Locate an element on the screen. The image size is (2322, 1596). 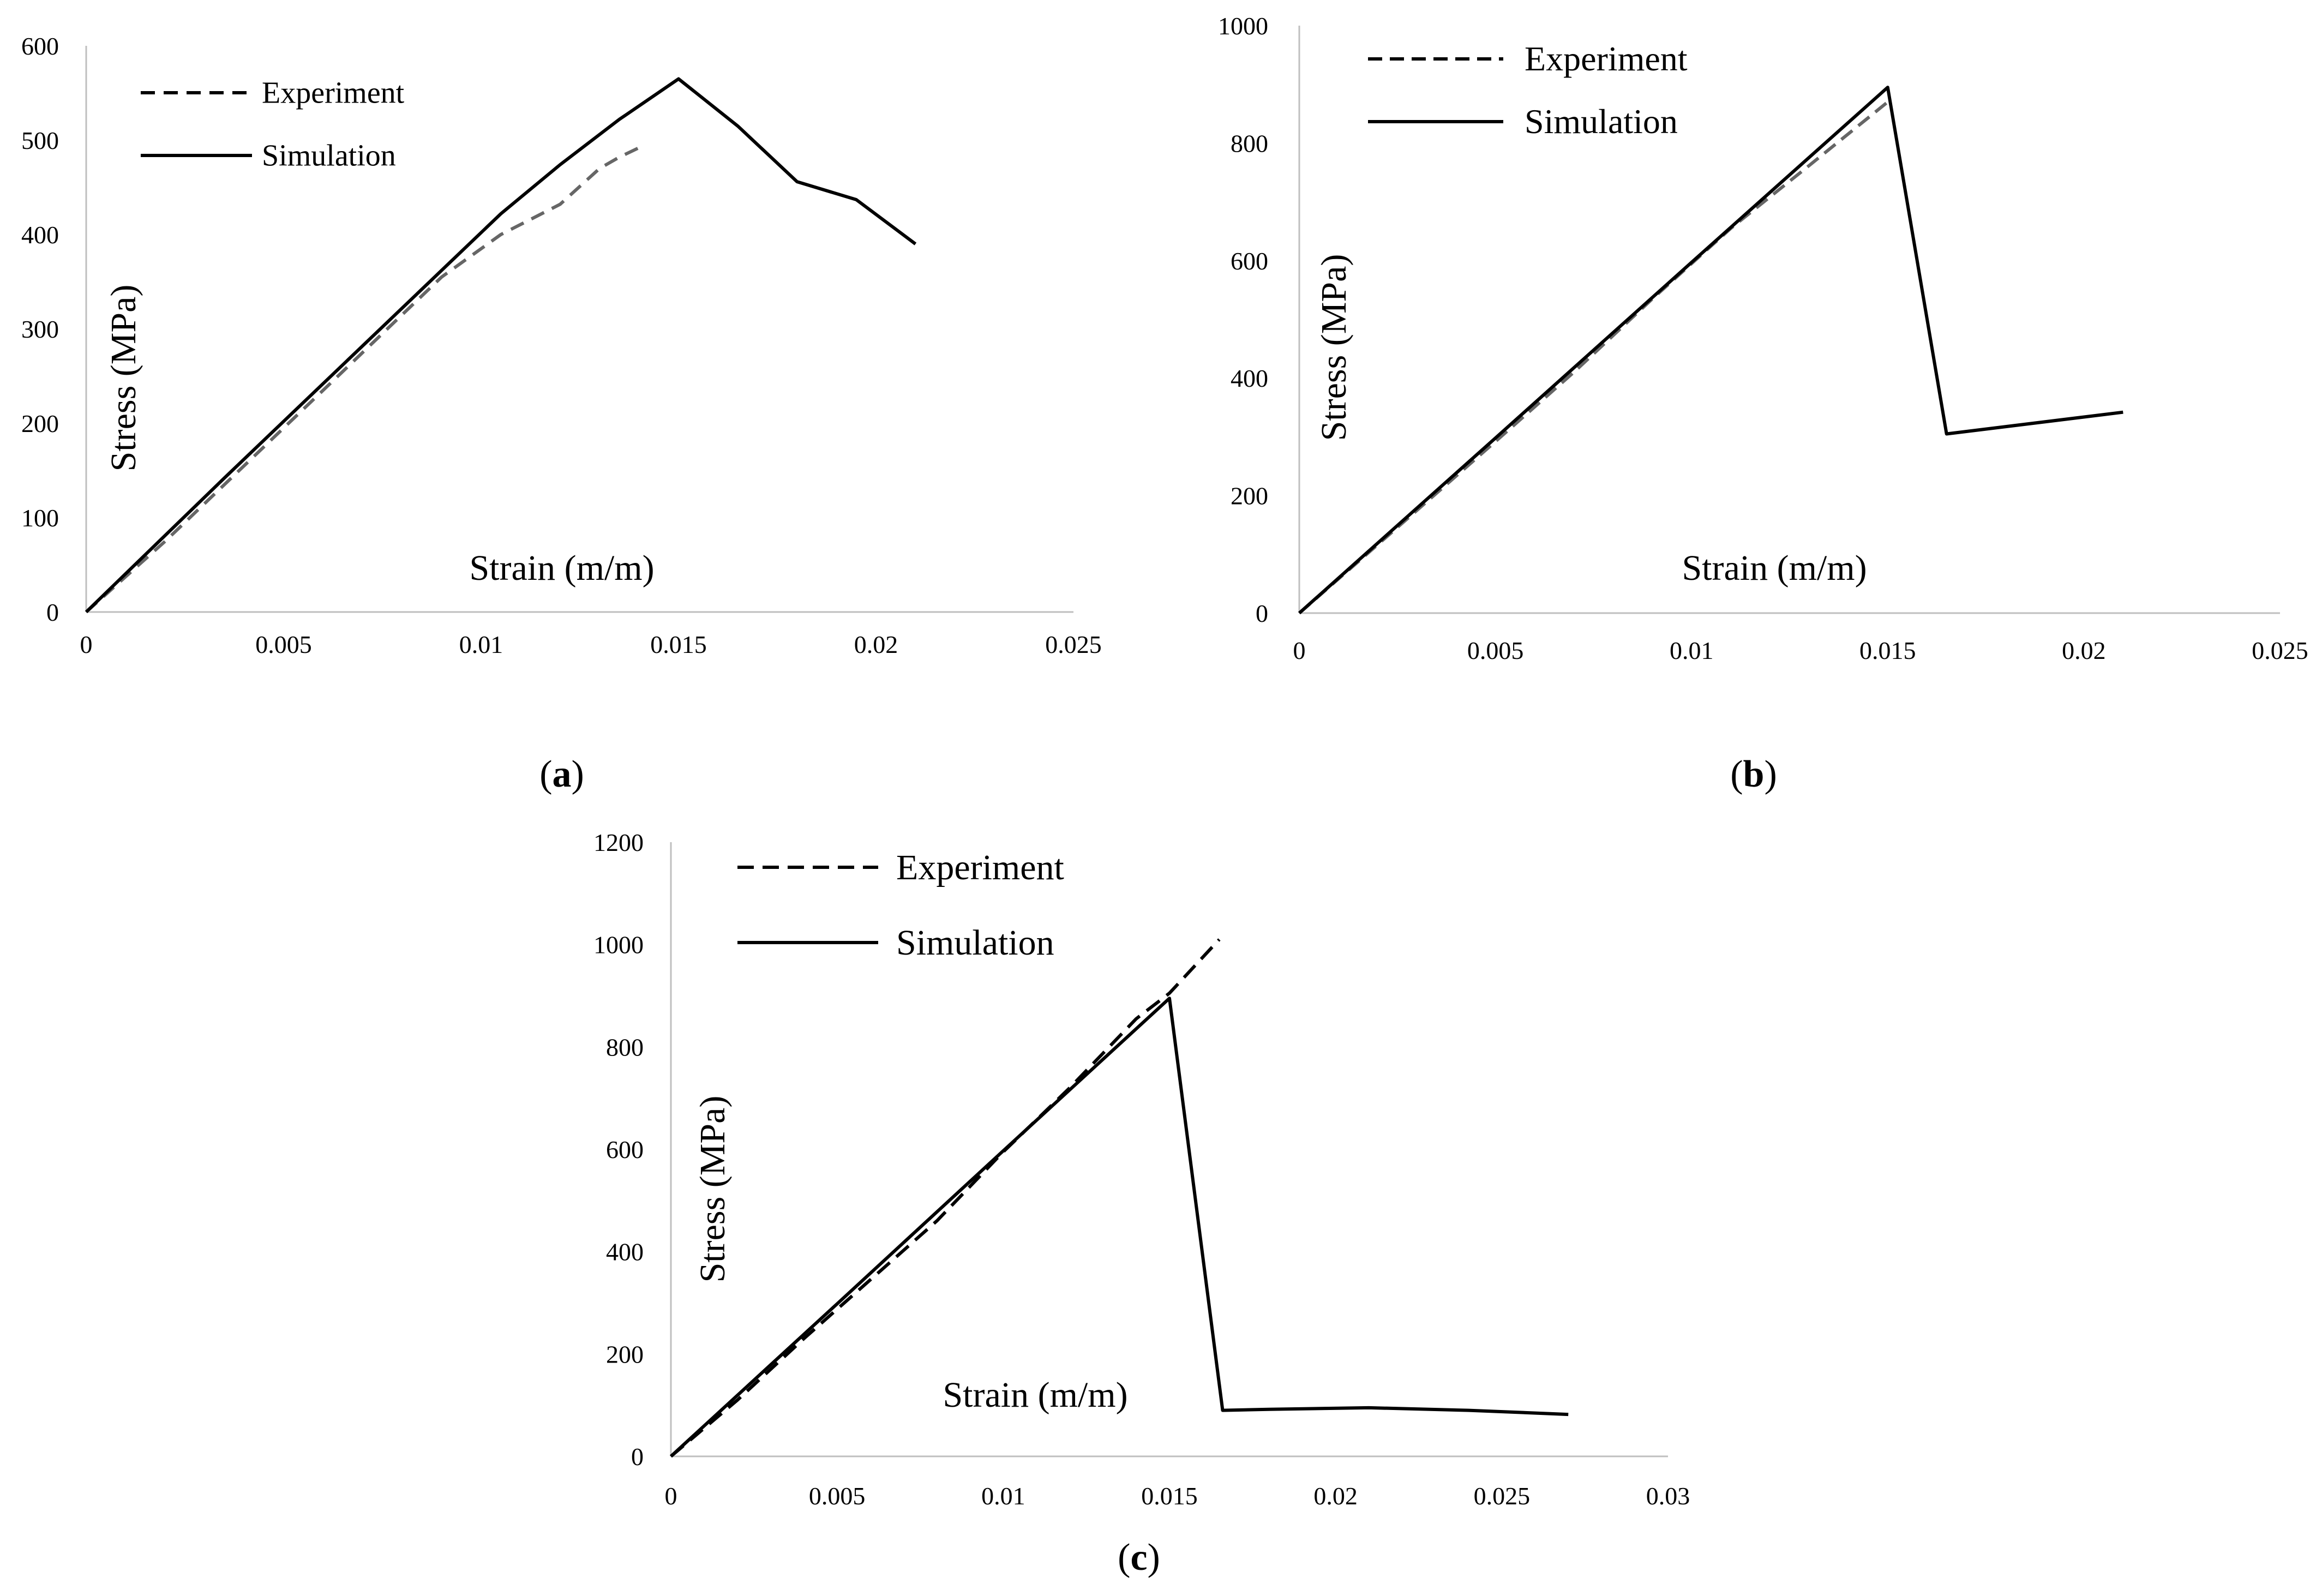
y-tick-label: 1200 is located at coordinates (618, 842).